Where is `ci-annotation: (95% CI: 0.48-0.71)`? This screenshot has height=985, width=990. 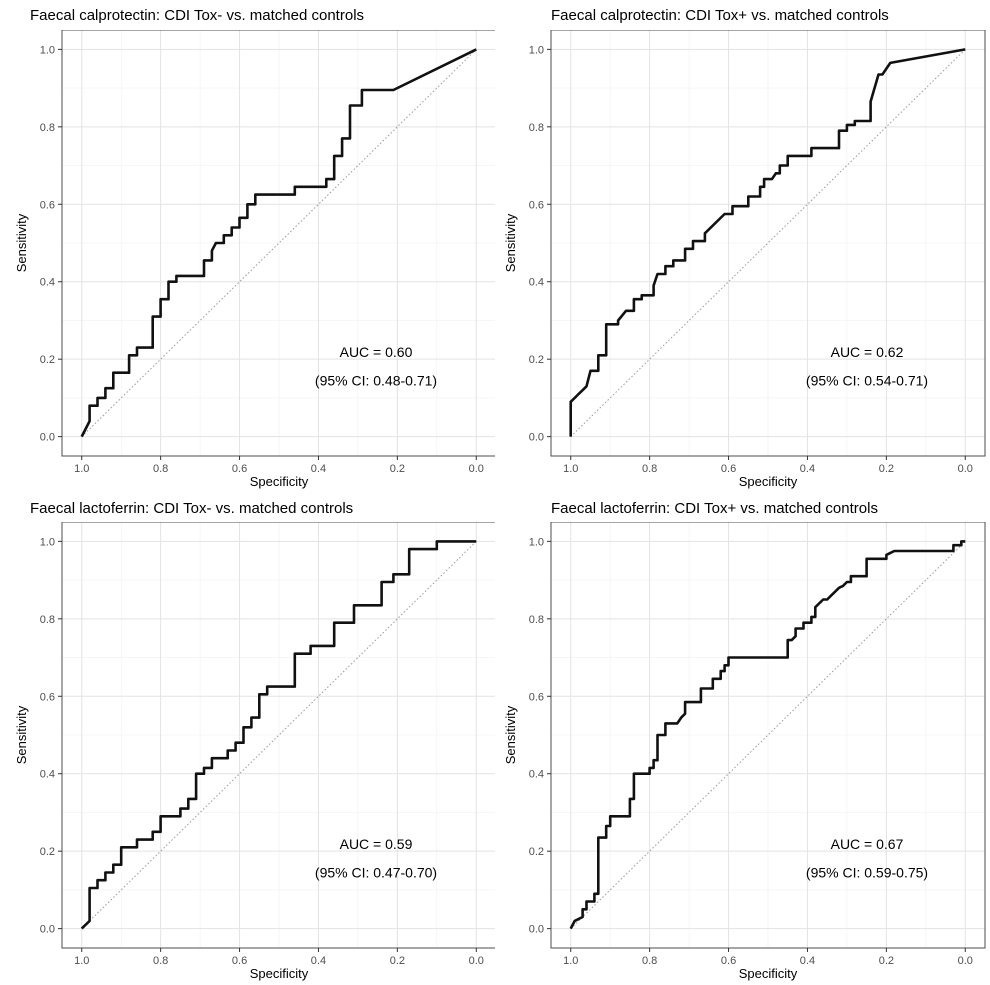 ci-annotation: (95% CI: 0.48-0.71) is located at coordinates (376, 380).